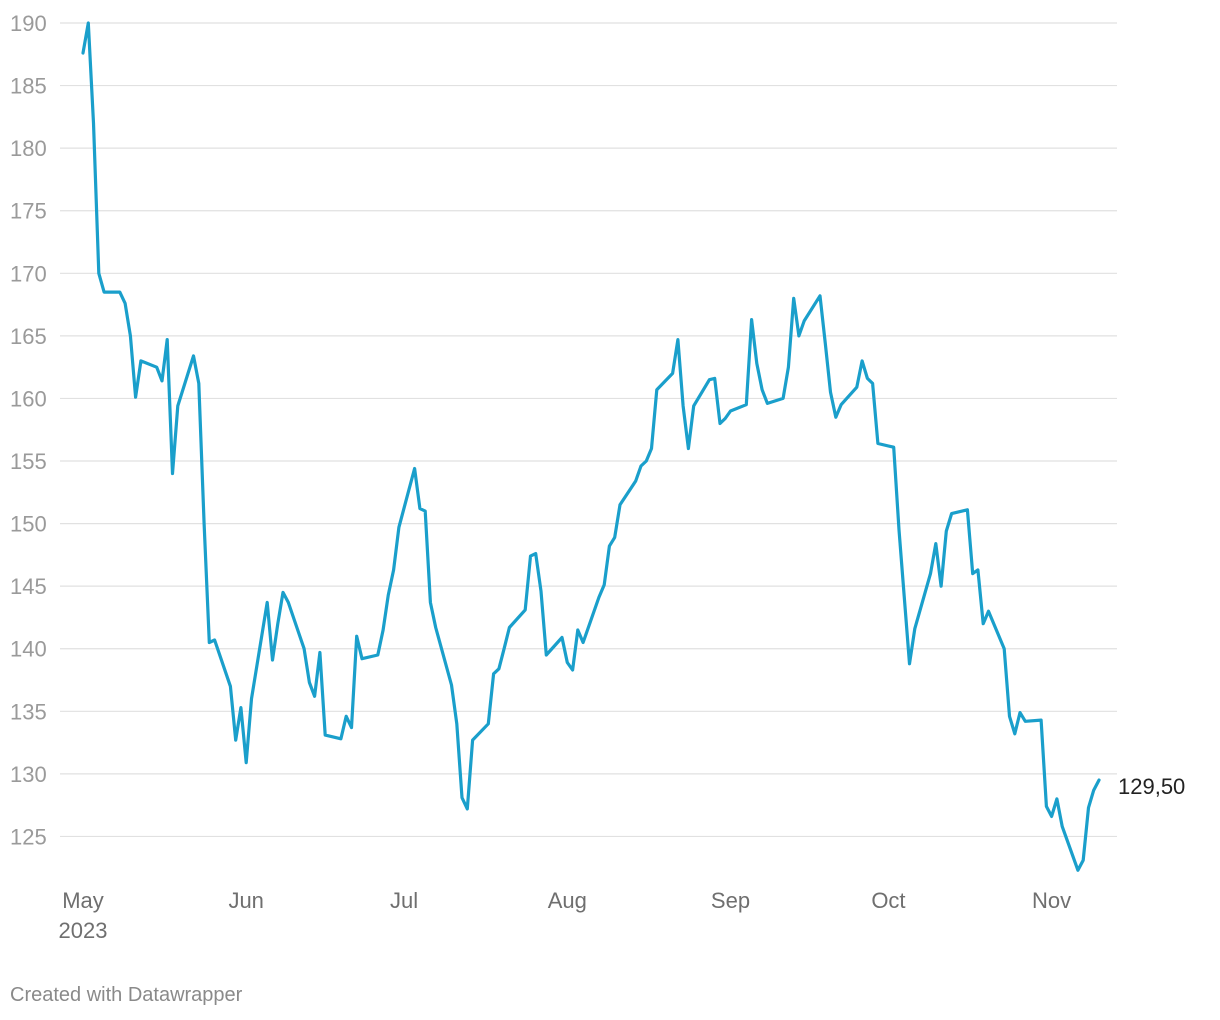 This screenshot has width=1220, height=1020. I want to click on y-tick-label: 145, so click(28, 586).